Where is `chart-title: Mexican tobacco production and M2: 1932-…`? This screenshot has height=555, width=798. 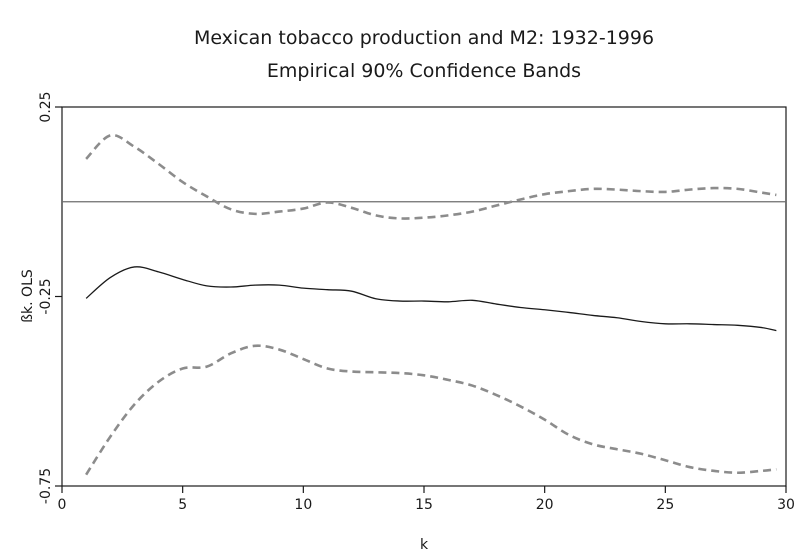 chart-title: Mexican tobacco production and M2: 1932-… is located at coordinates (424, 38).